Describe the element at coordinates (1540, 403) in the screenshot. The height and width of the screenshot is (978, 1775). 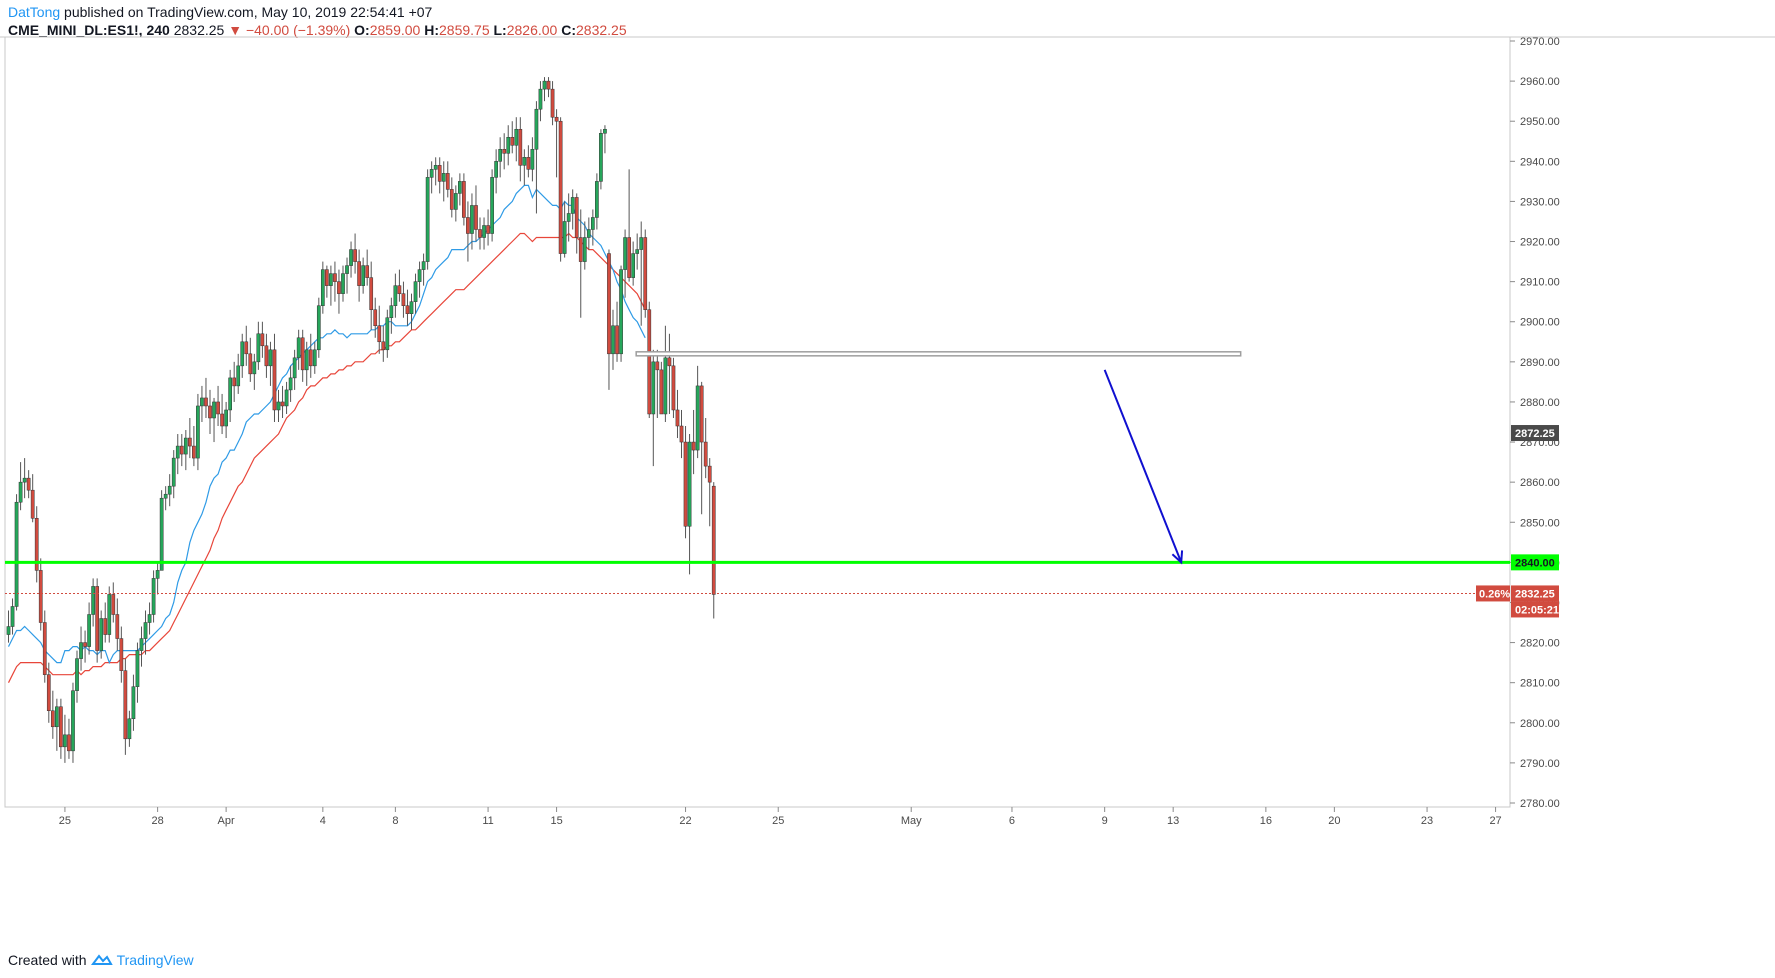
I see `y-tick-label: 2880.00` at that location.